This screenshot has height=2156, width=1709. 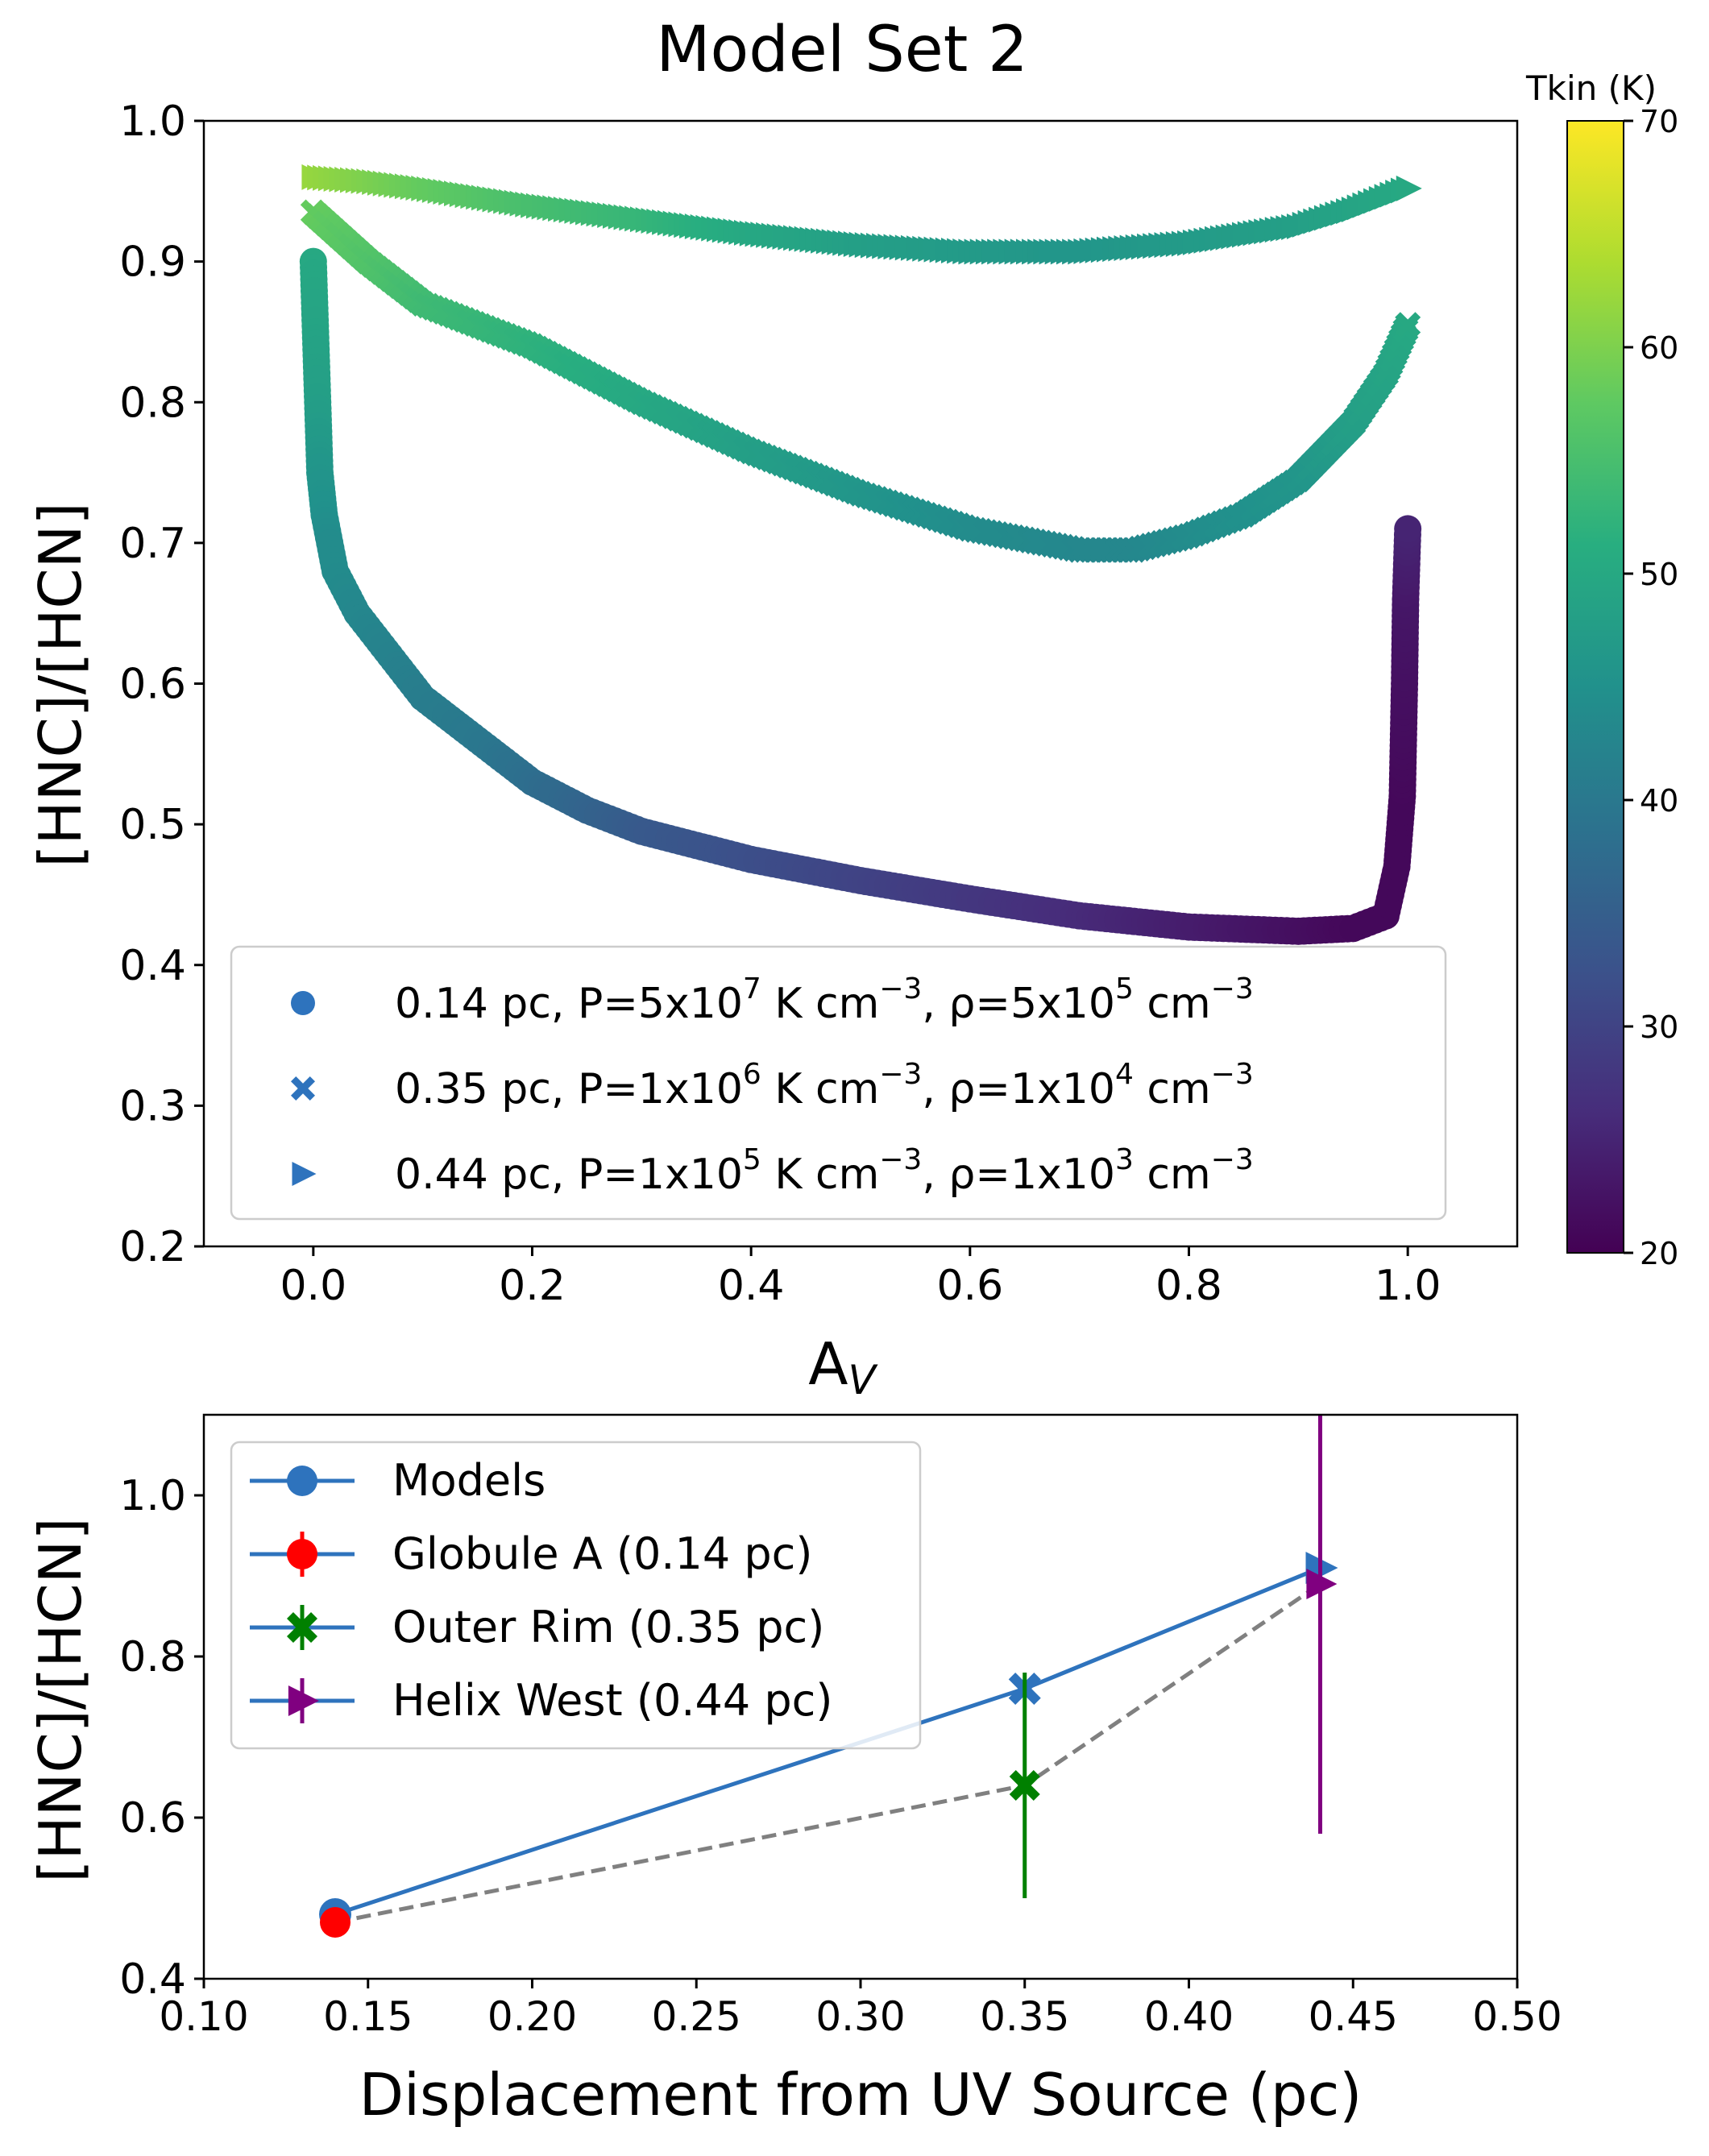 What do you see at coordinates (313, 1286) in the screenshot?
I see `top-x-tick-label: 0.0` at bounding box center [313, 1286].